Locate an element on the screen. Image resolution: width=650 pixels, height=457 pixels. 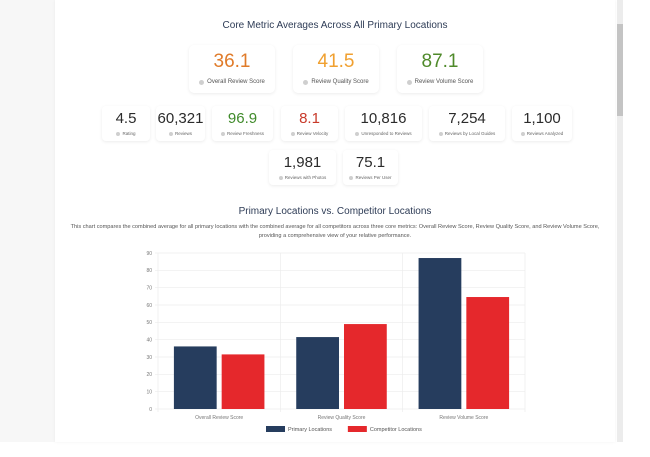
metric-card-overall-review-score: 36.1 Overall Review Score is located at coordinates (232, 69).